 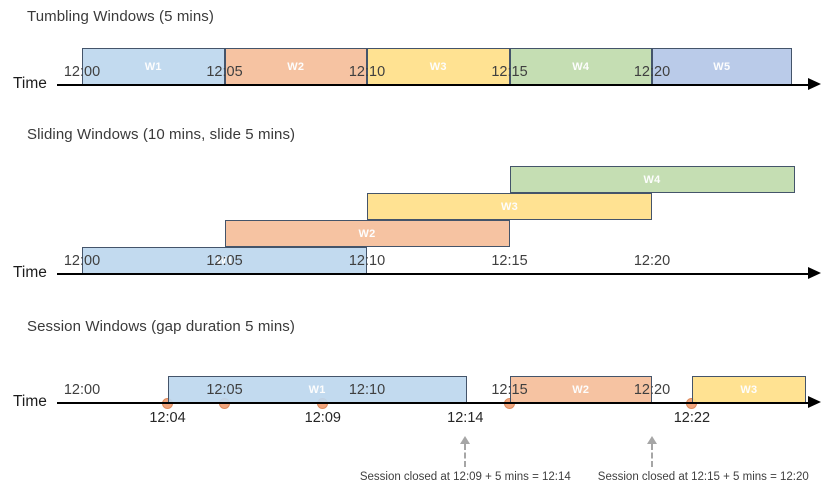 What do you see at coordinates (465, 418) in the screenshot?
I see `session-close-time-label: 12:14` at bounding box center [465, 418].